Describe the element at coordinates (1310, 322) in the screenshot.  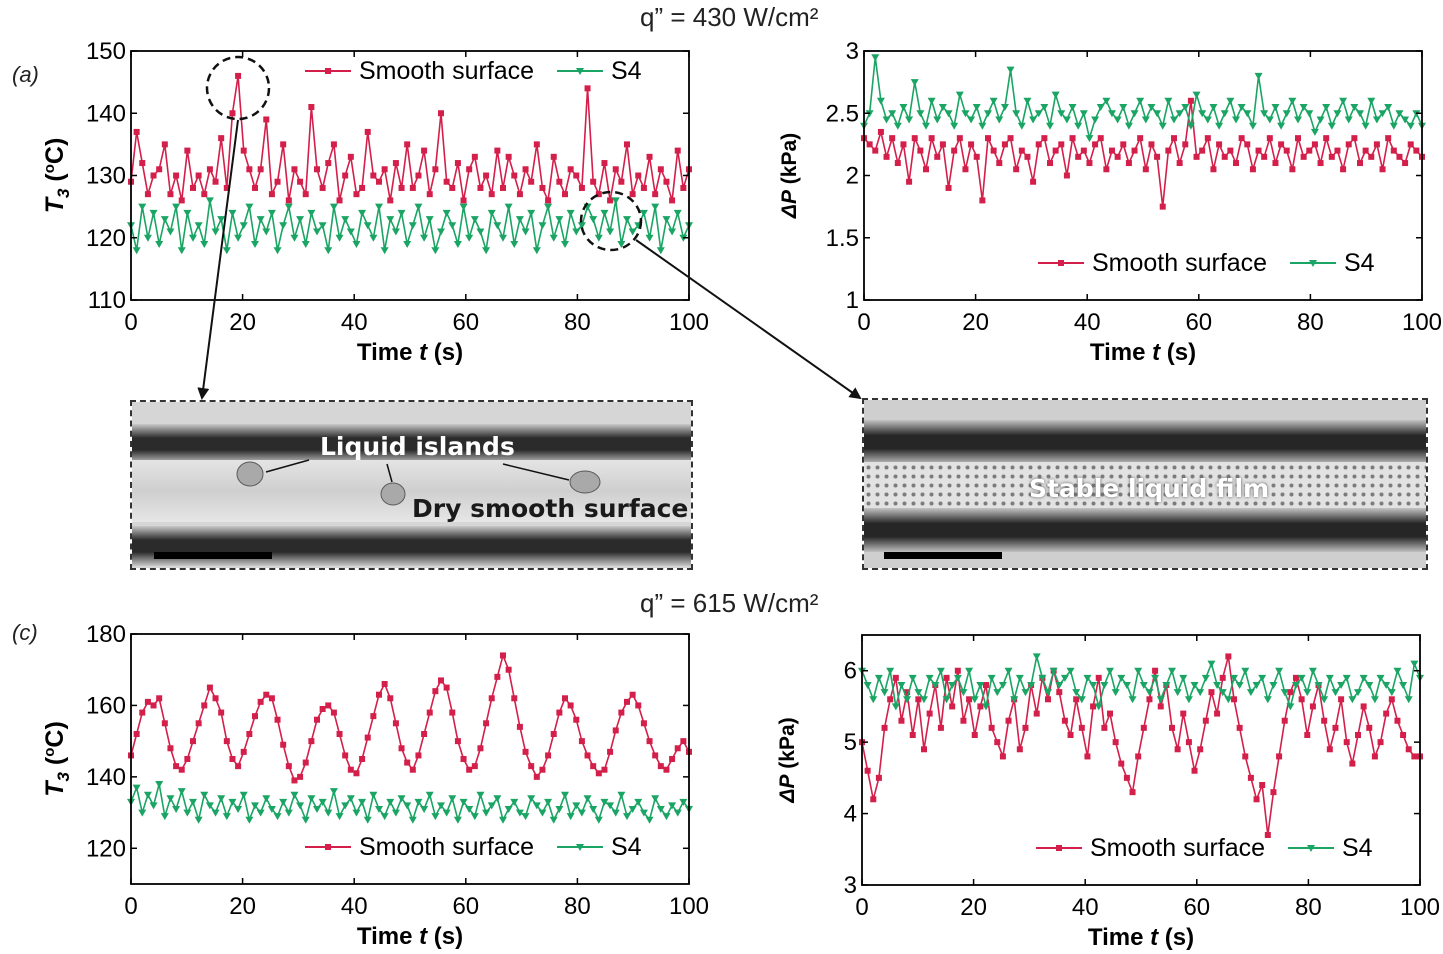
I see `x-tick-label-a-right-4: 80` at that location.